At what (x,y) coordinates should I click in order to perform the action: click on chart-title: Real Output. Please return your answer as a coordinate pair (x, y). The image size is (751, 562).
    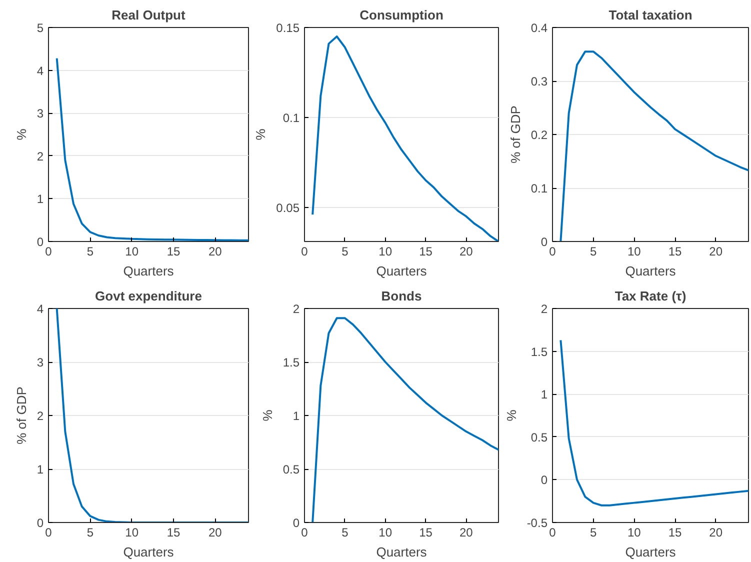
    Looking at the image, I should click on (149, 15).